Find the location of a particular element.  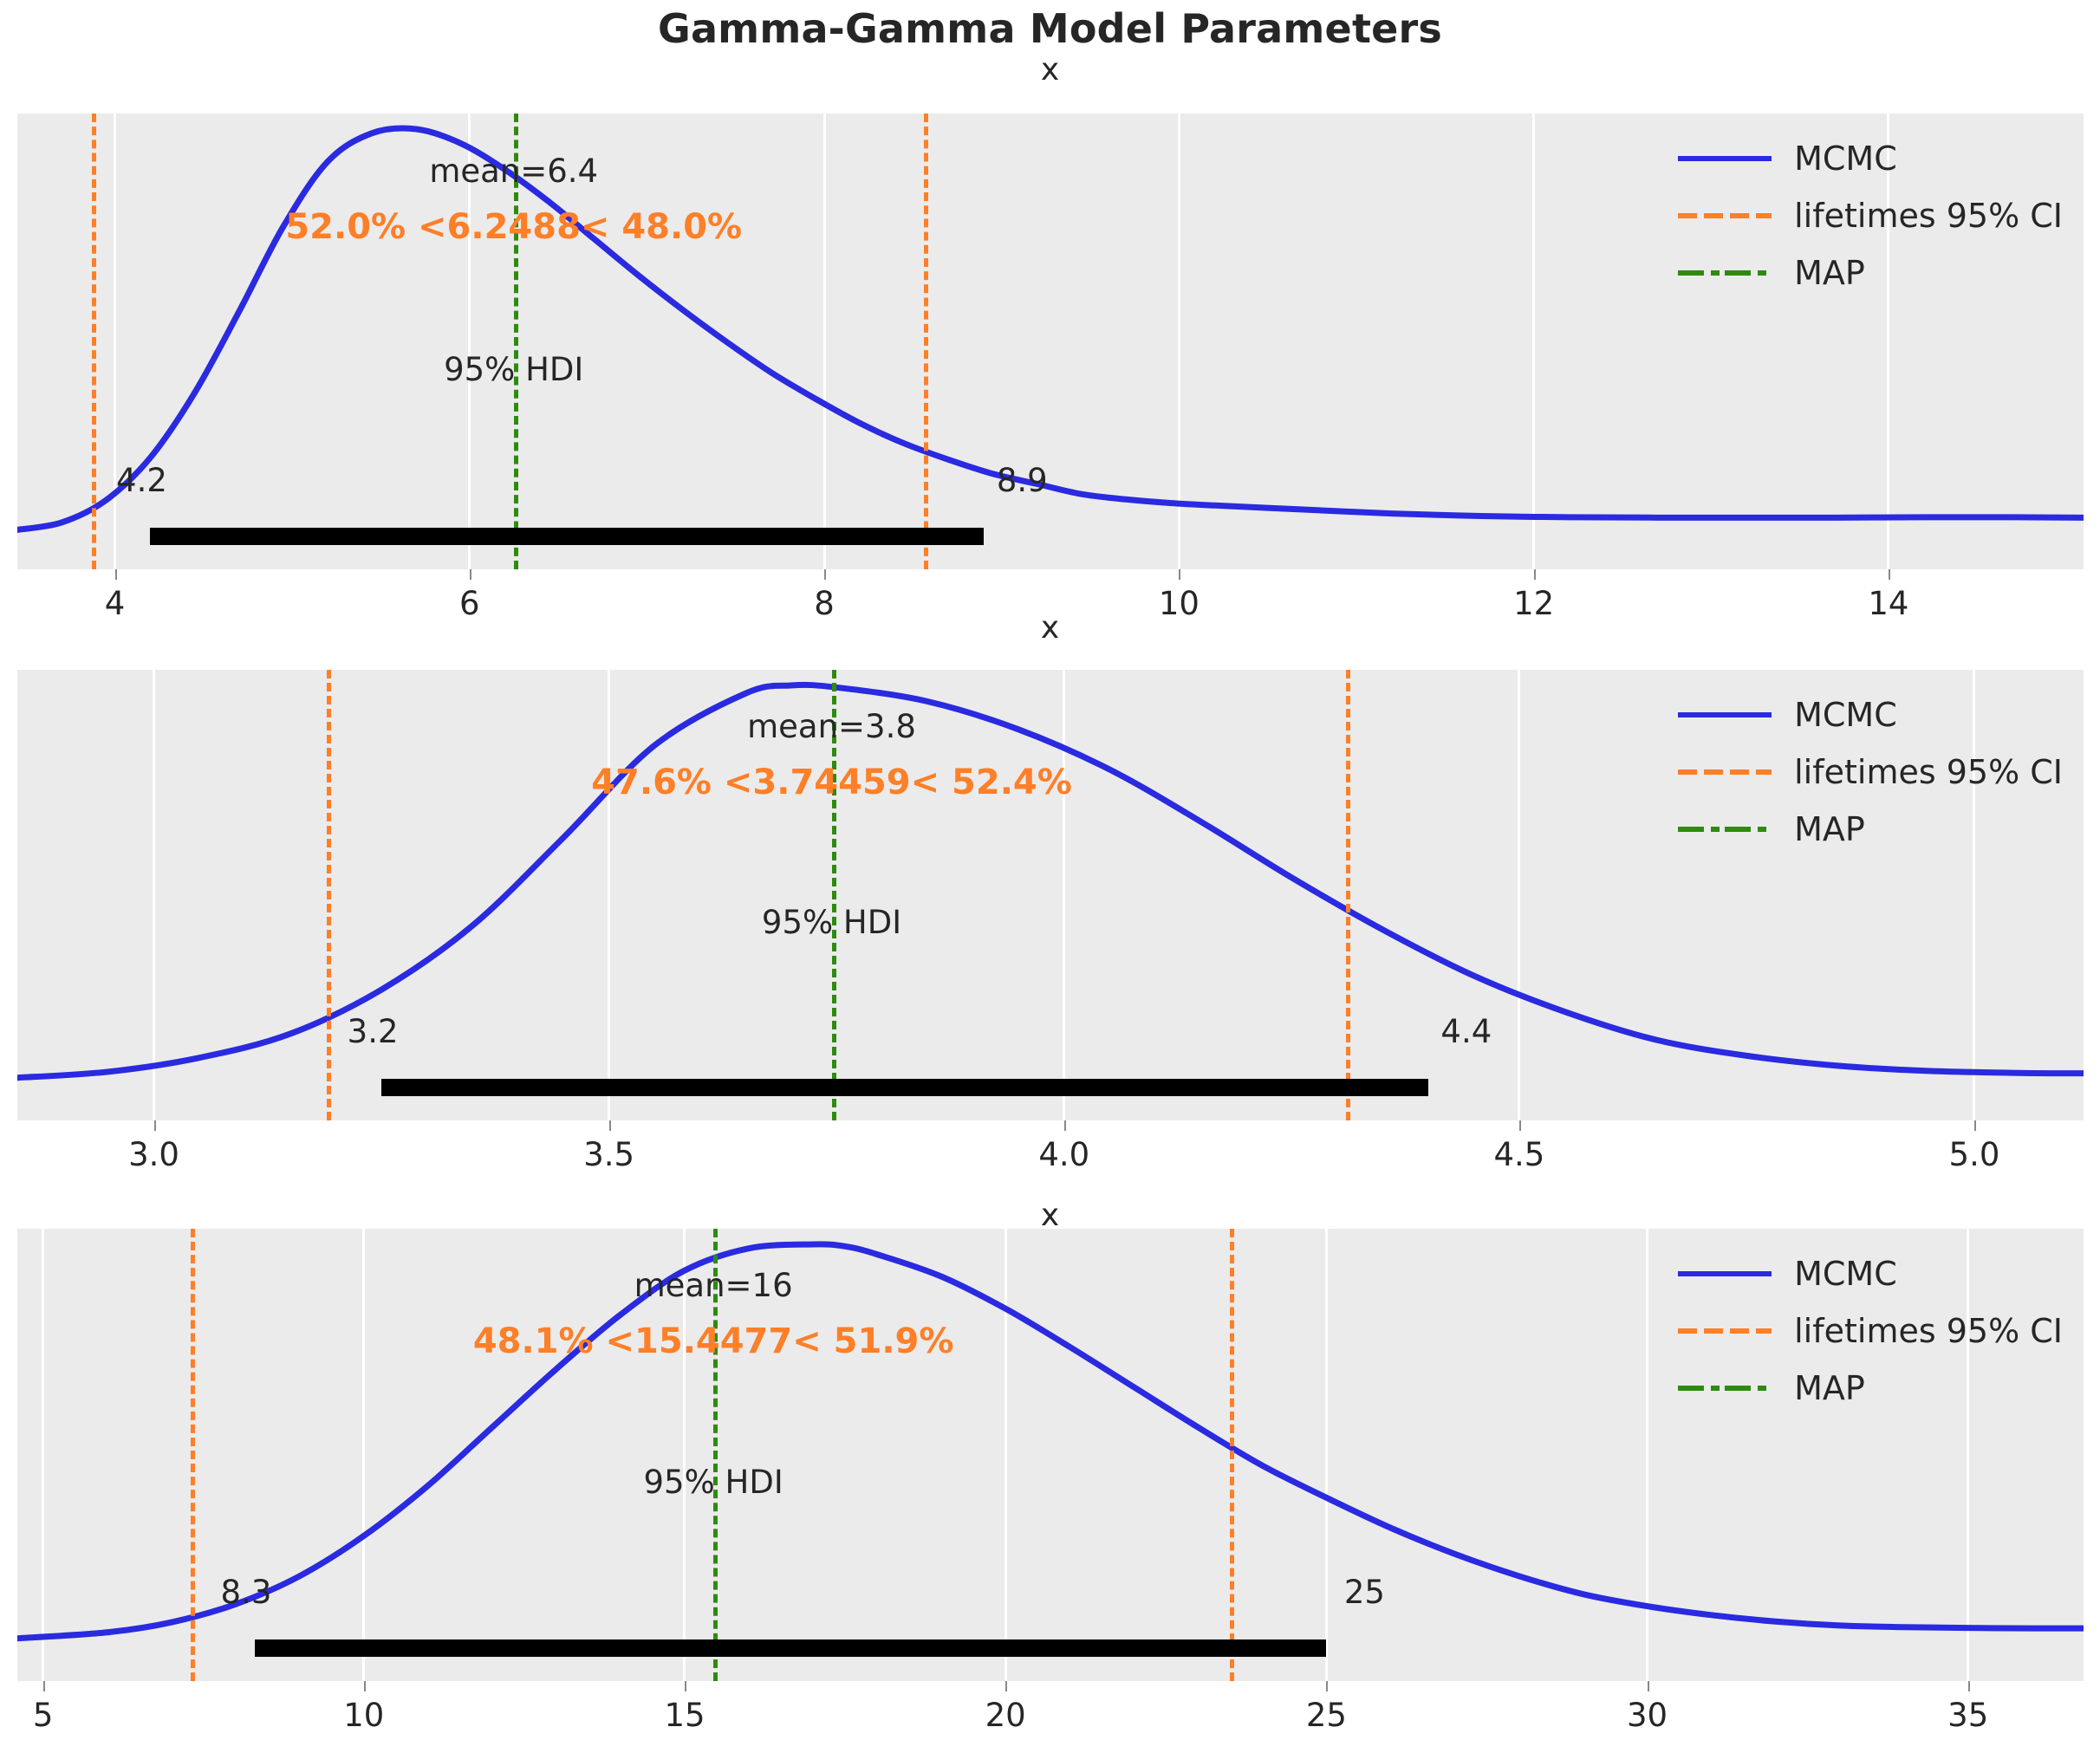

hdi-high-label: 4.4 is located at coordinates (1466, 1032).